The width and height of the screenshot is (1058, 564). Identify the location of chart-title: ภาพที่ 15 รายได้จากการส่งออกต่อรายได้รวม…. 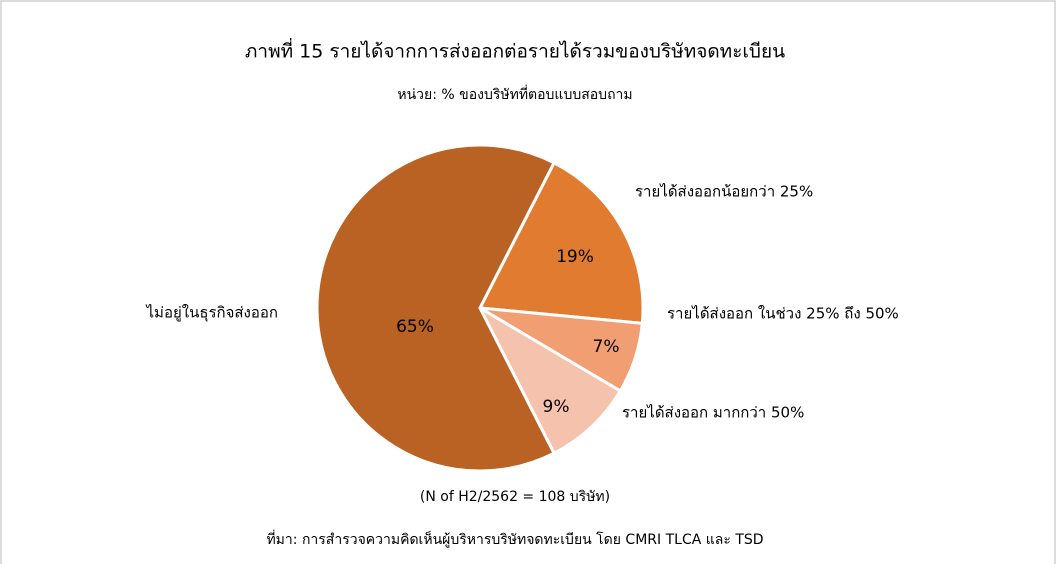
(515, 50).